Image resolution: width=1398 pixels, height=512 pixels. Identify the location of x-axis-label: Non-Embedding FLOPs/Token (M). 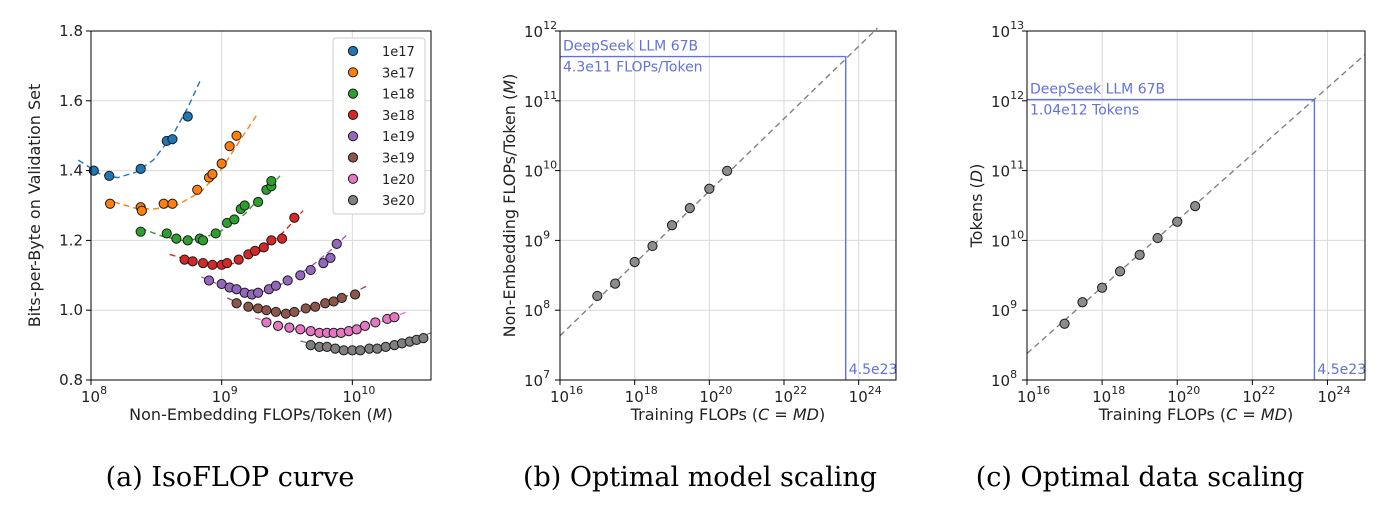
(261, 414).